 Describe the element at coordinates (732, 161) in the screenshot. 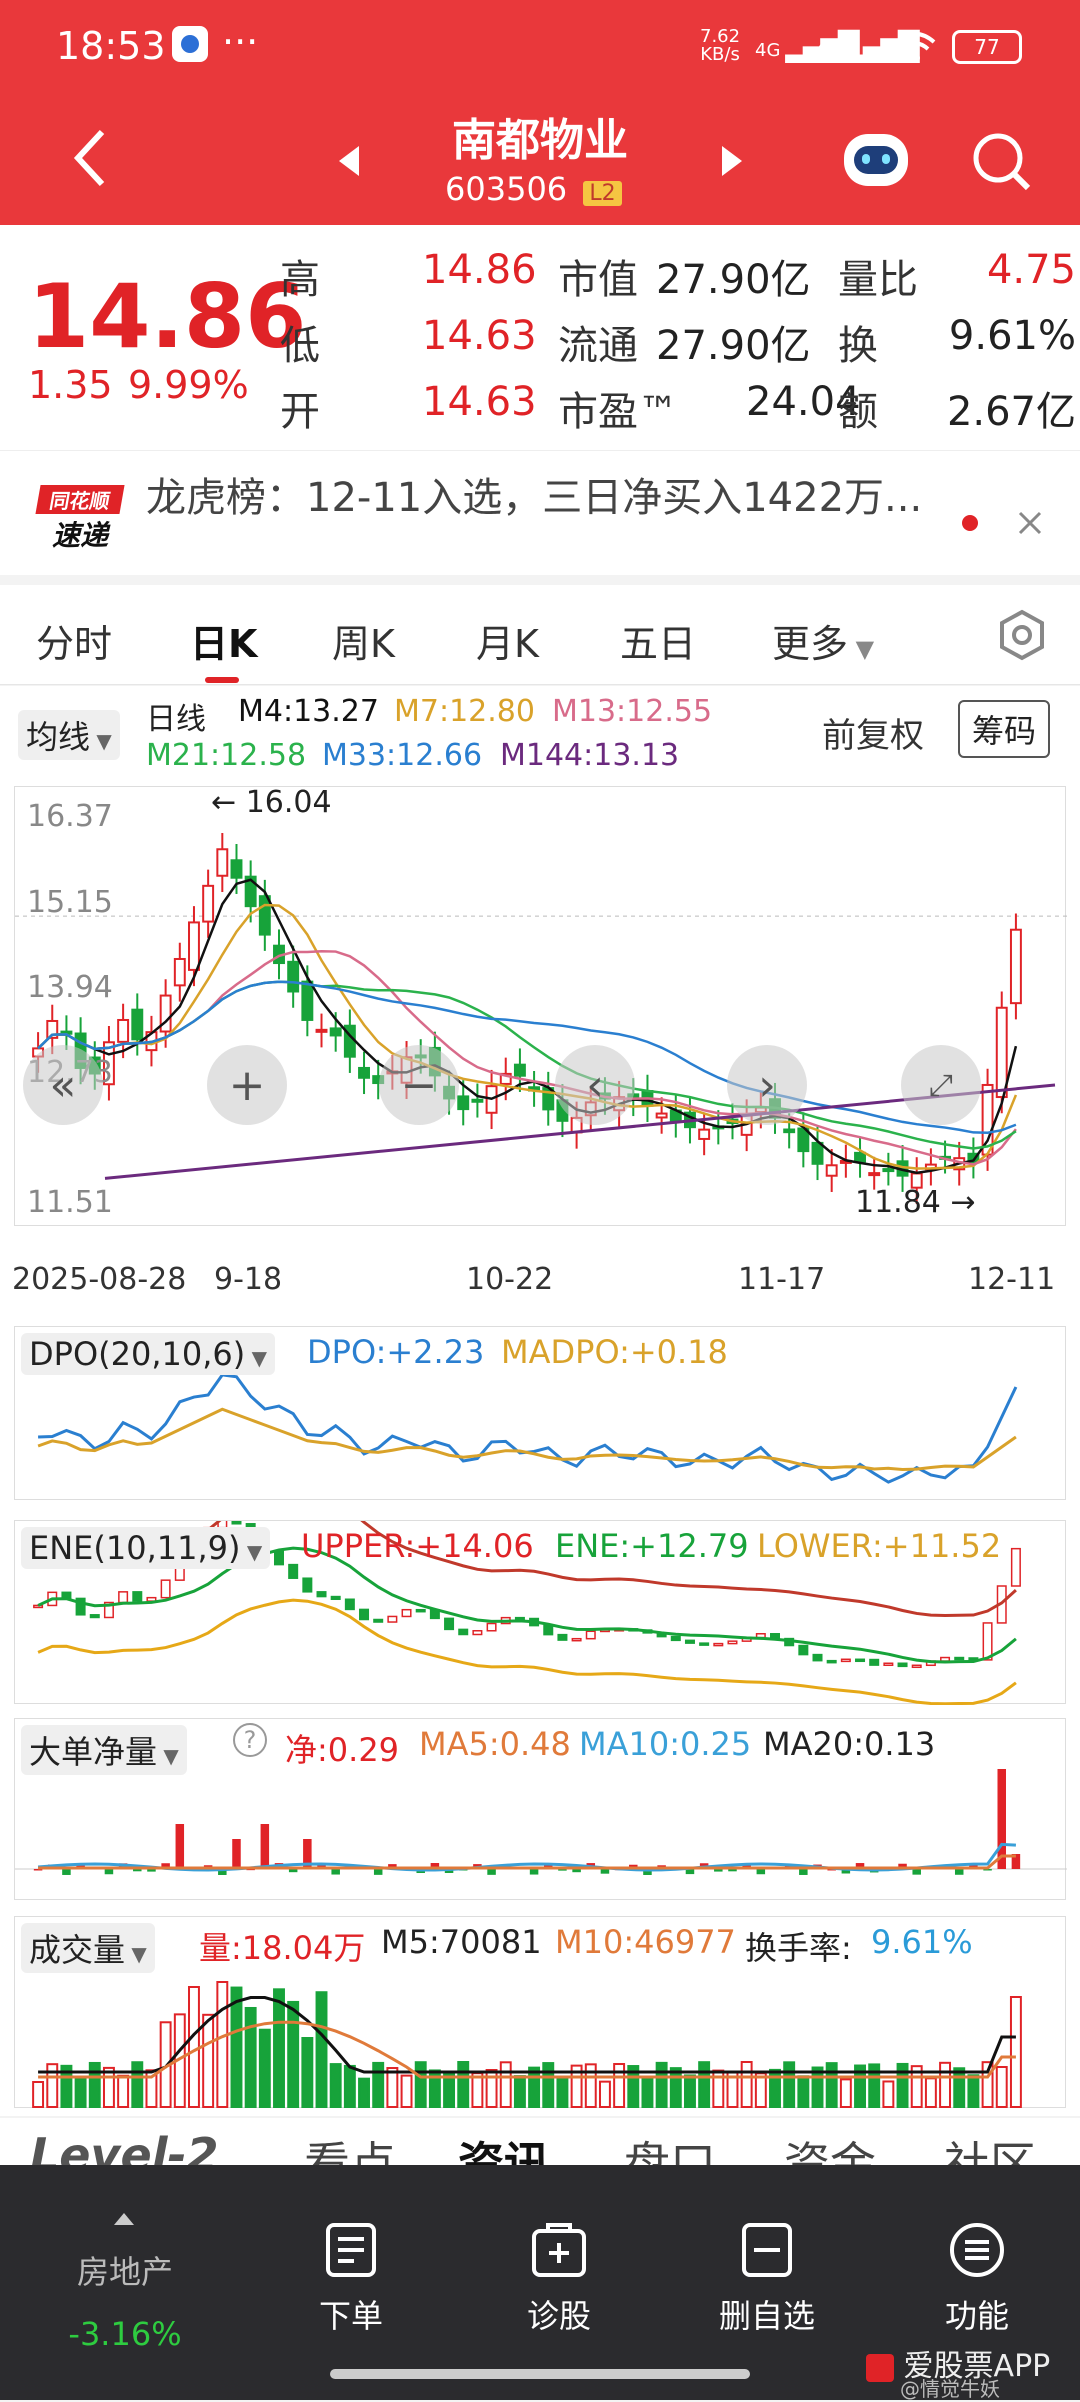

I see `next-stock-icon` at that location.